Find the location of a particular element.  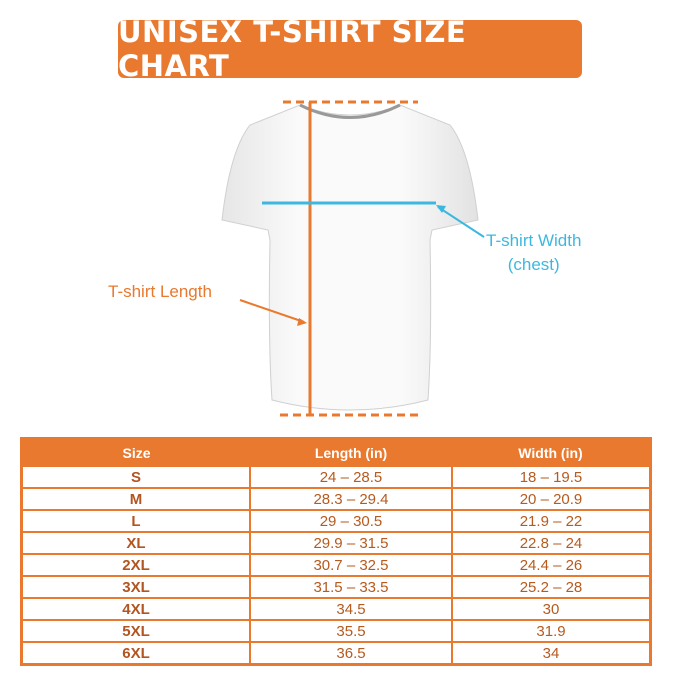

cell-width: 22.8 – 24 is located at coordinates (551, 543).